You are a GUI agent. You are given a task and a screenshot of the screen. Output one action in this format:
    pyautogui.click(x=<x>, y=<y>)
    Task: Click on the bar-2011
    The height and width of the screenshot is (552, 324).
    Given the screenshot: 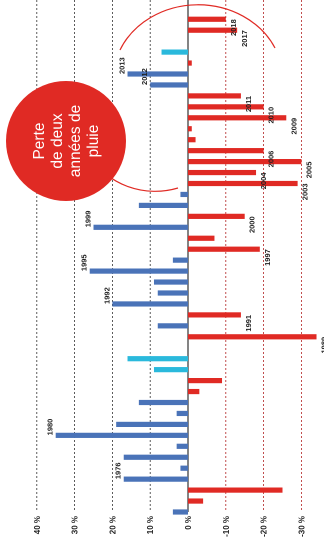 What is the action you would take?
    pyautogui.click(x=214, y=96)
    